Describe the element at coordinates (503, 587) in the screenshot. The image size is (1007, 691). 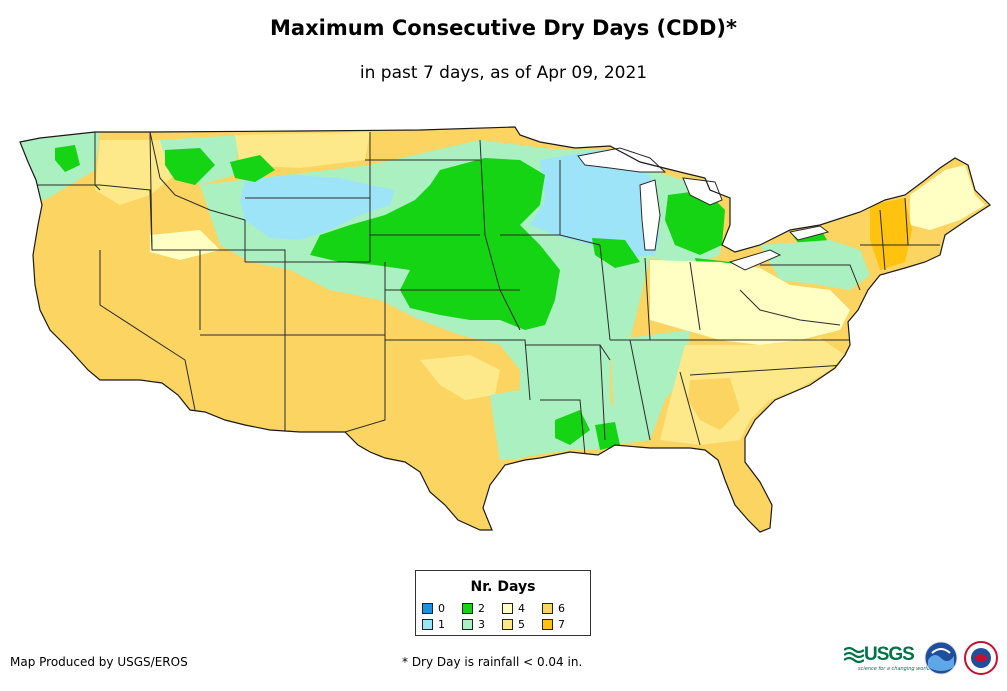
I see `legend-title: Nr. Days` at that location.